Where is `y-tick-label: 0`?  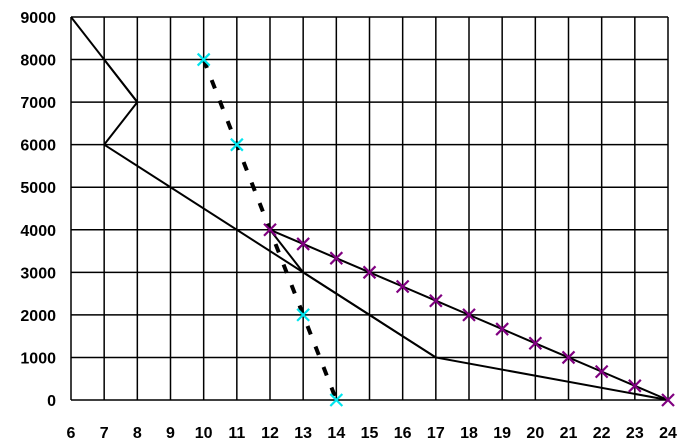 y-tick-label: 0 is located at coordinates (51, 401).